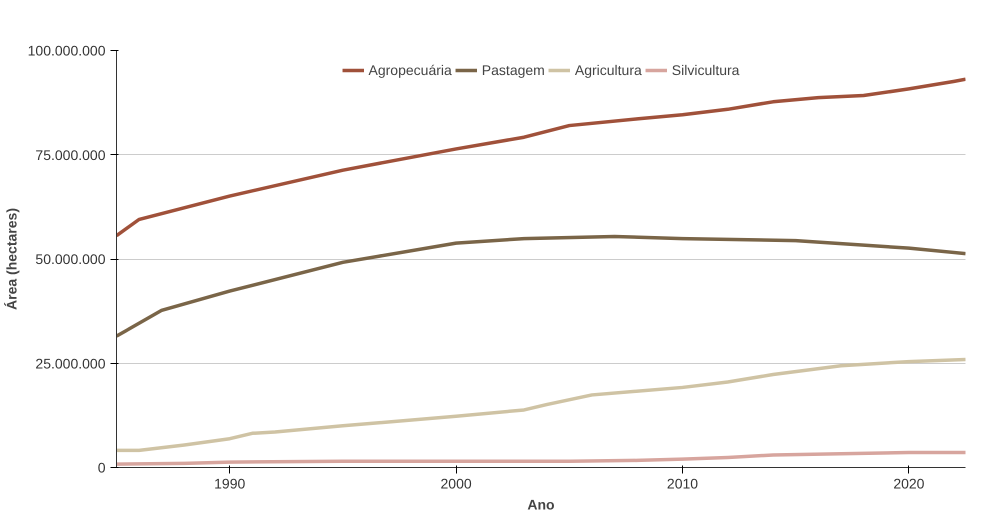  What do you see at coordinates (70, 154) in the screenshot?
I see `y-tick-label: 75.000.000` at bounding box center [70, 154].